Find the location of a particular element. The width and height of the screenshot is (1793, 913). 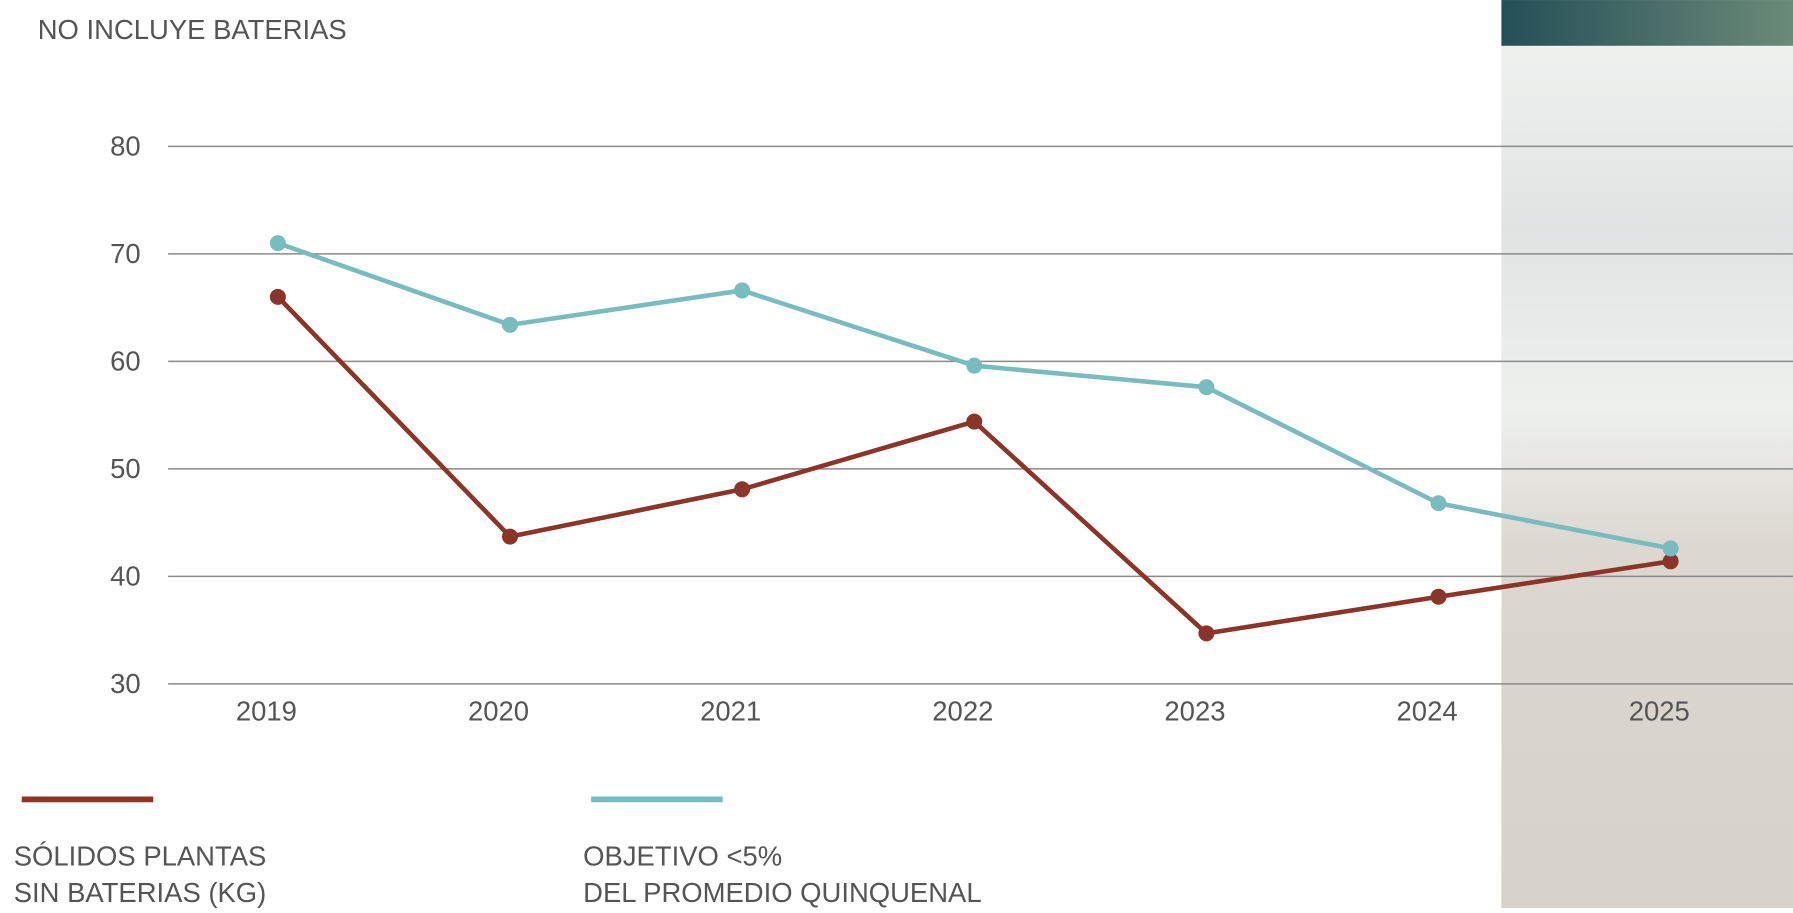

y-tick-label: 60 is located at coordinates (125, 361).